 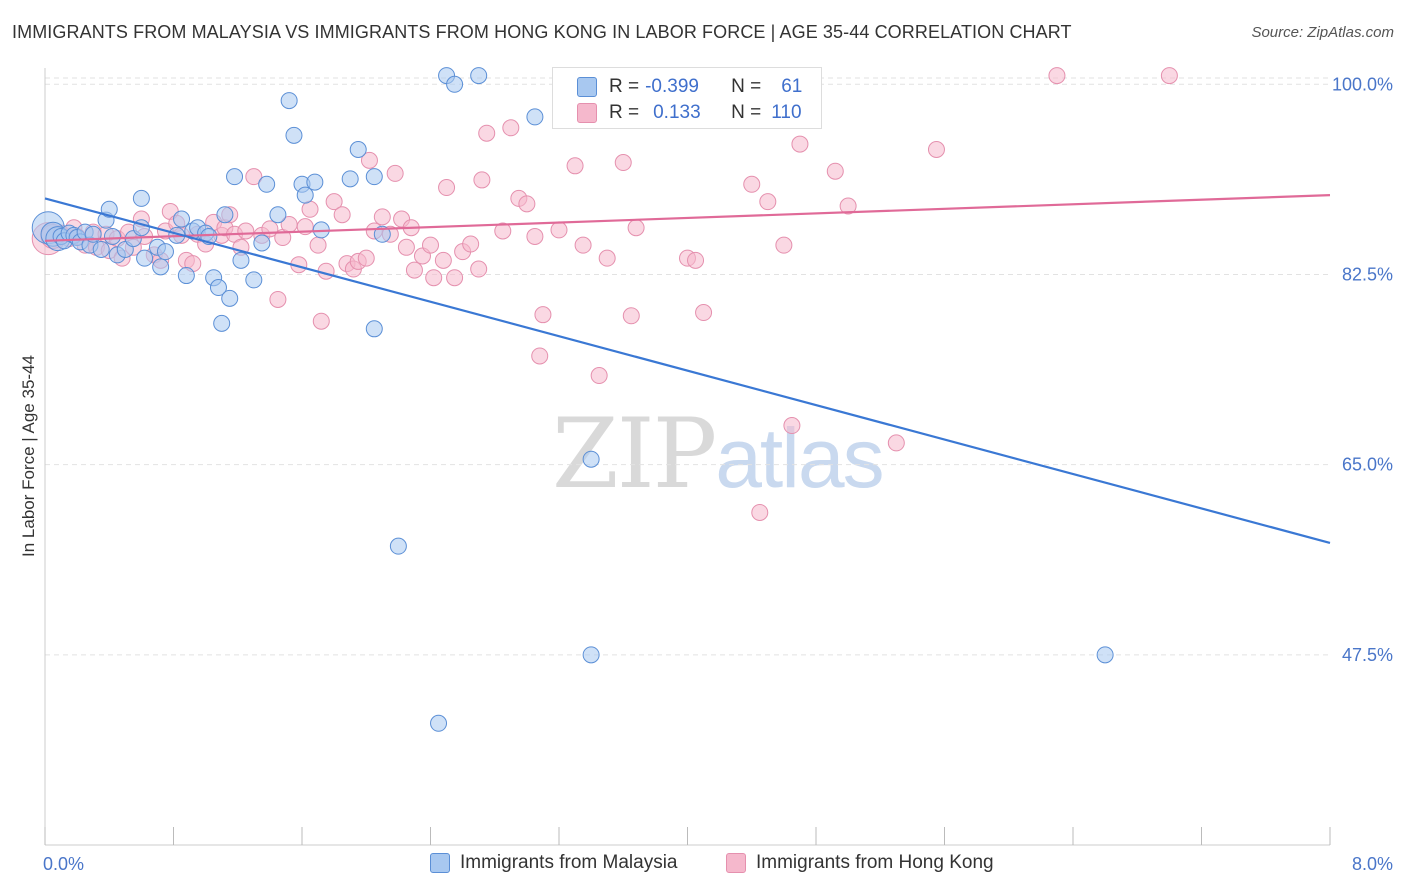 What do you see at coordinates (718, 454) in the screenshot?
I see `watermark: ZIPatlas` at bounding box center [718, 454].